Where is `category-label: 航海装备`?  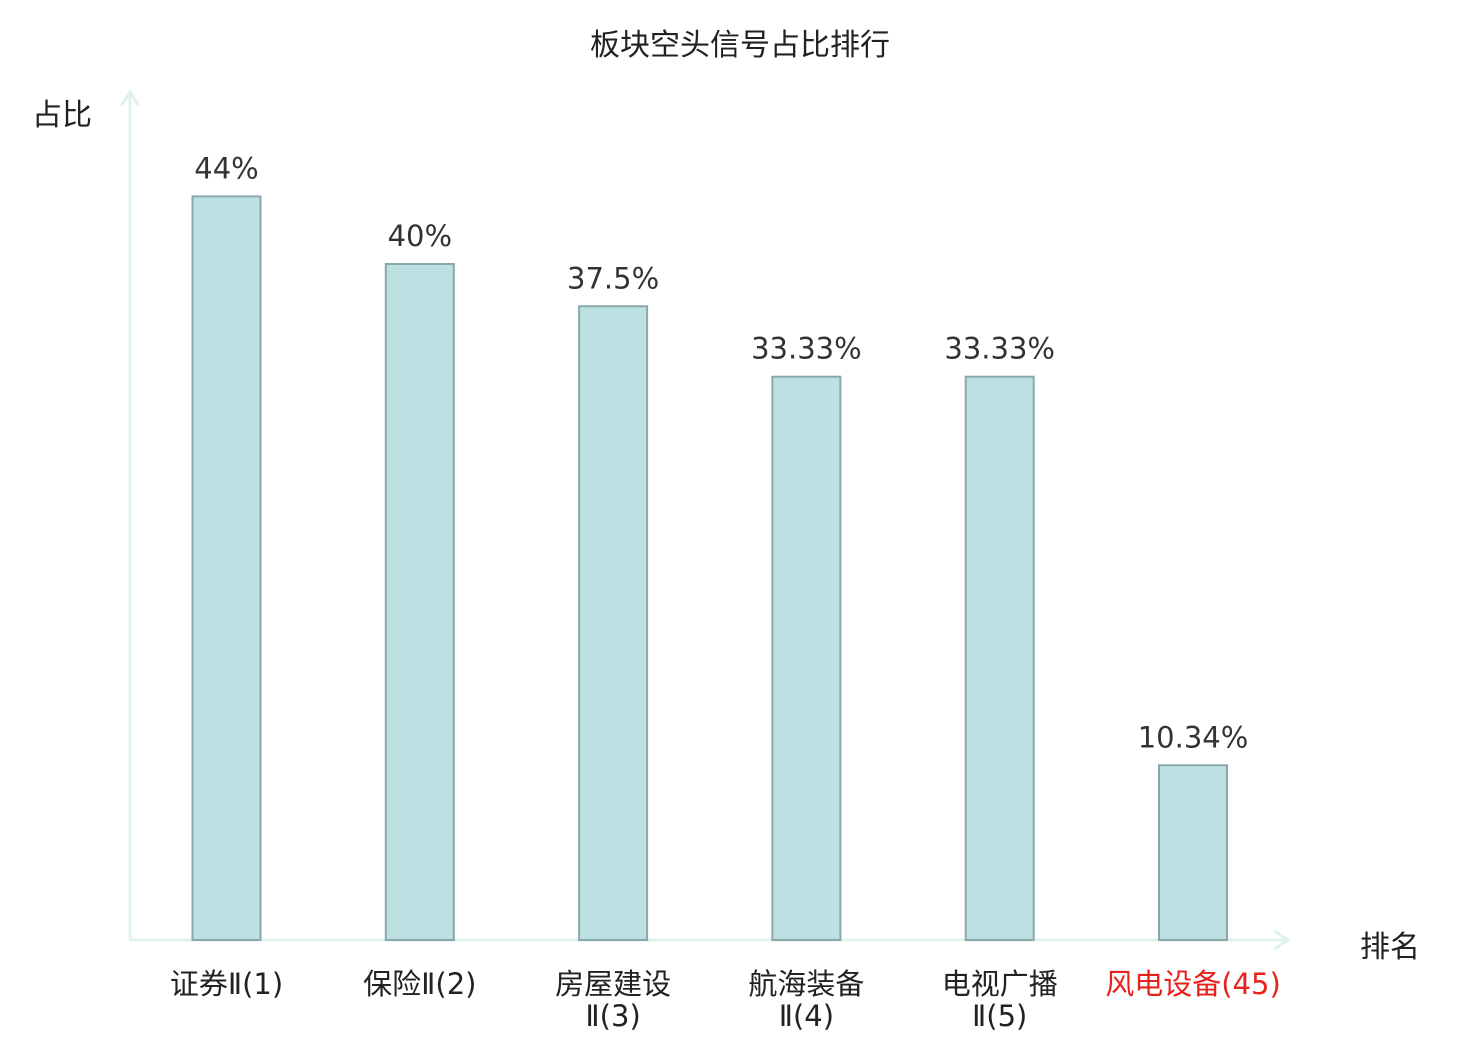 category-label: 航海装备 is located at coordinates (806, 984).